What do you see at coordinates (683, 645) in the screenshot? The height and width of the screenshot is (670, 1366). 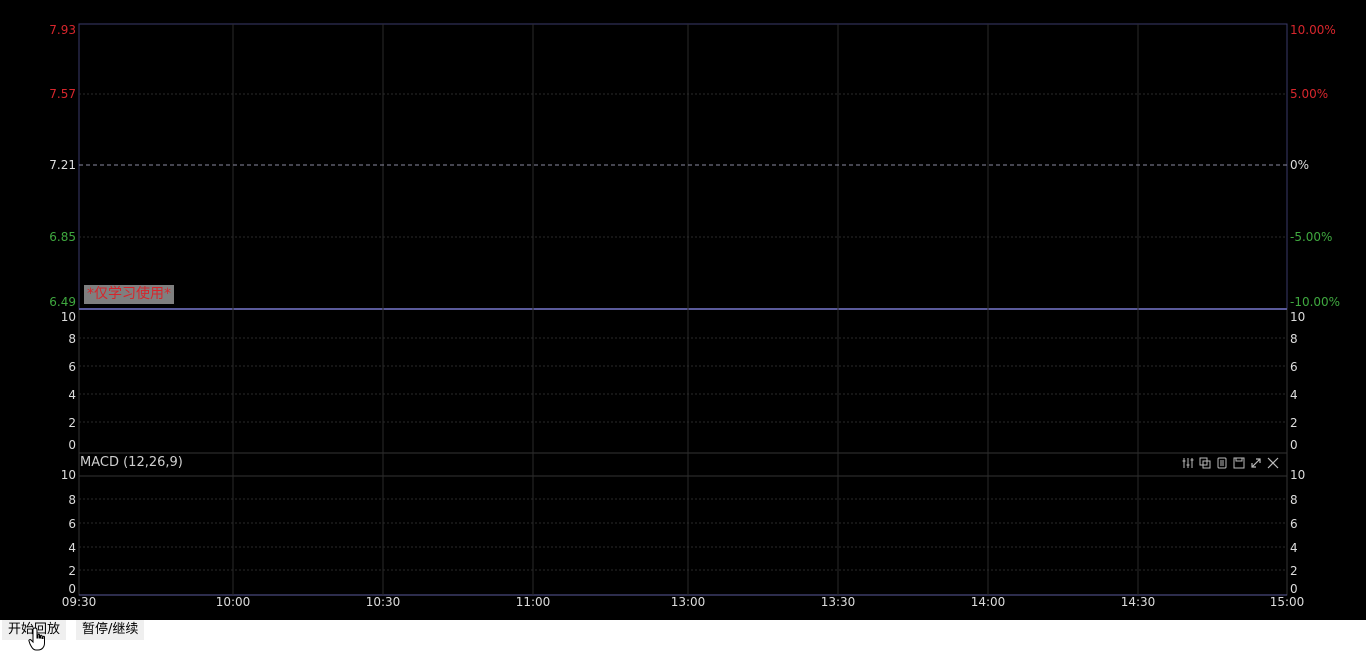 I see `playback-controls: 开始回放 暂停/继续` at bounding box center [683, 645].